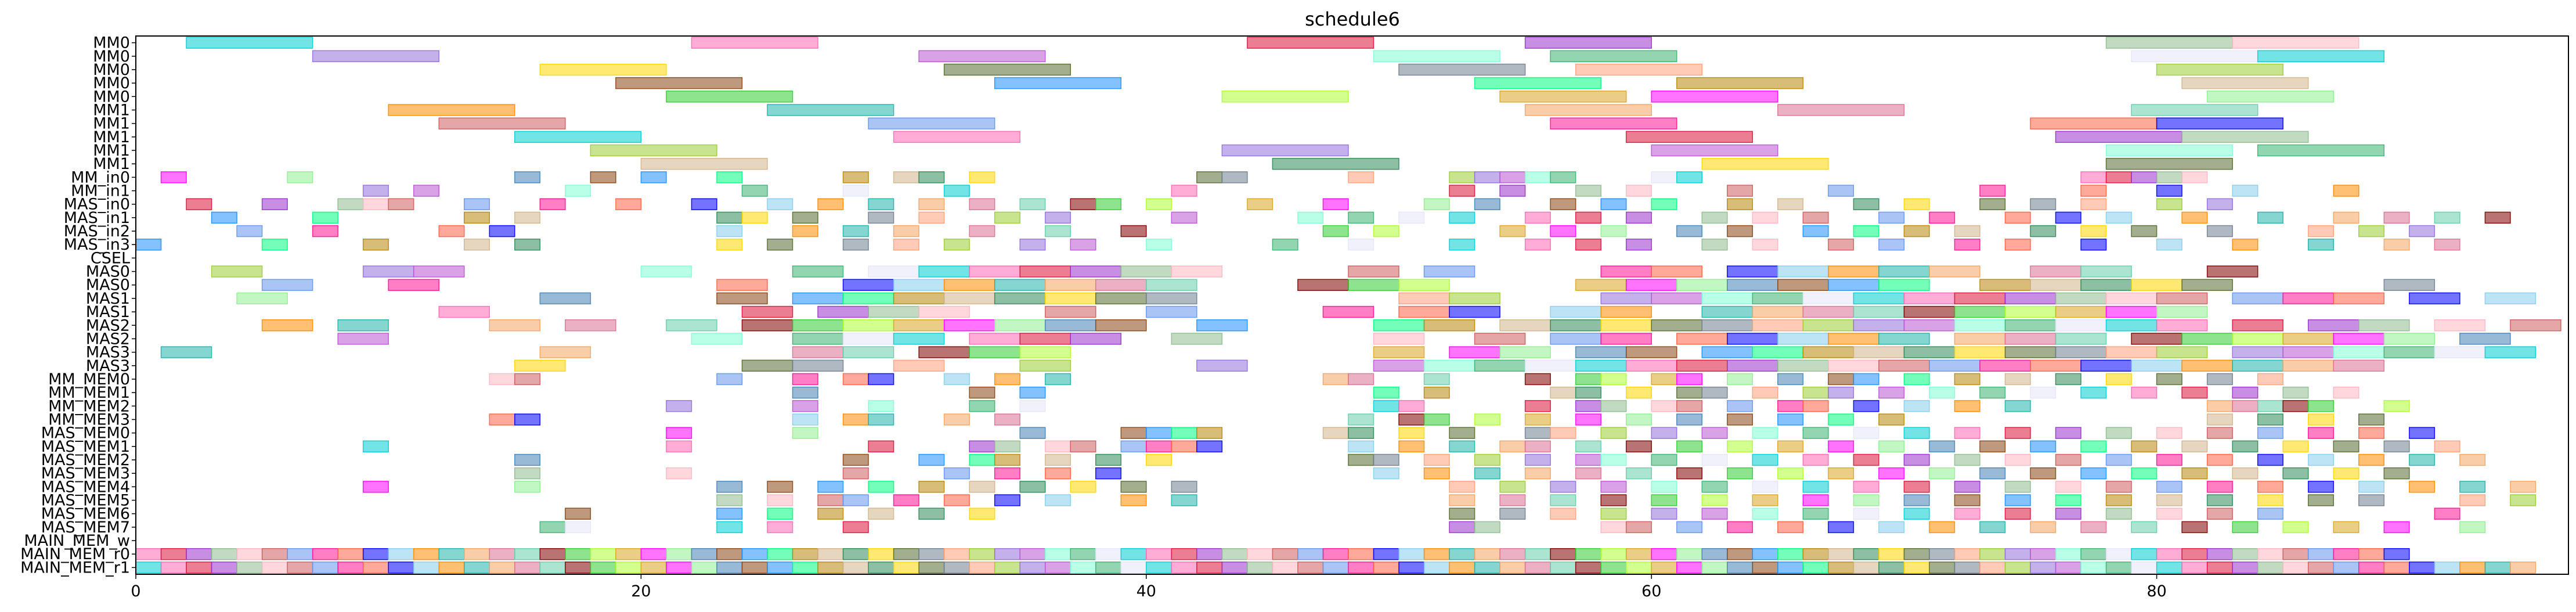 The image size is (2576, 612). I want to click on y-tick-label: MM_MEM2, so click(89, 406).